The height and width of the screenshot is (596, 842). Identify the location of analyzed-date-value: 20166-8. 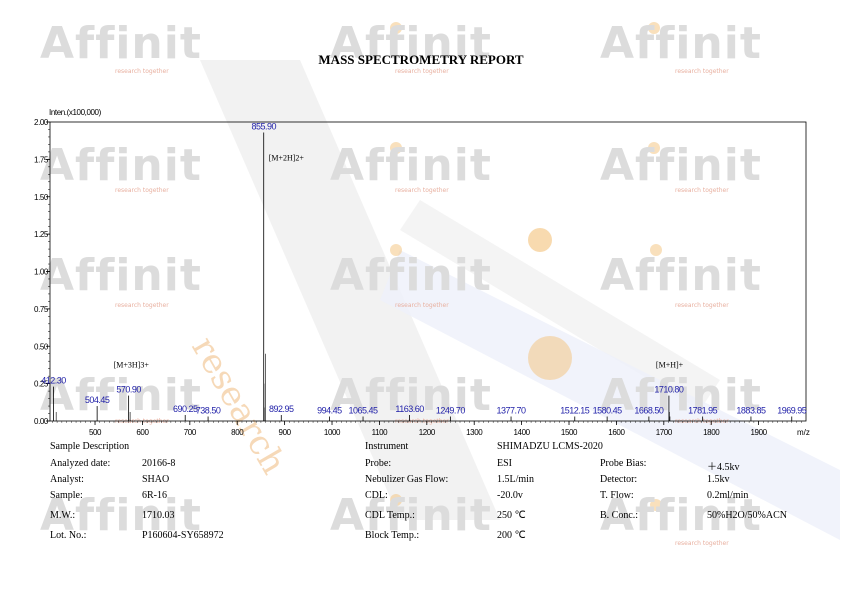
(159, 463).